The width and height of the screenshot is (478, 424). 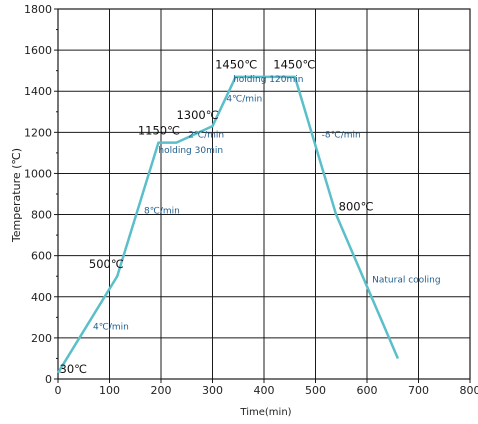 What do you see at coordinates (206, 135) in the screenshot?
I see `annotation-label: 2℃/min` at bounding box center [206, 135].